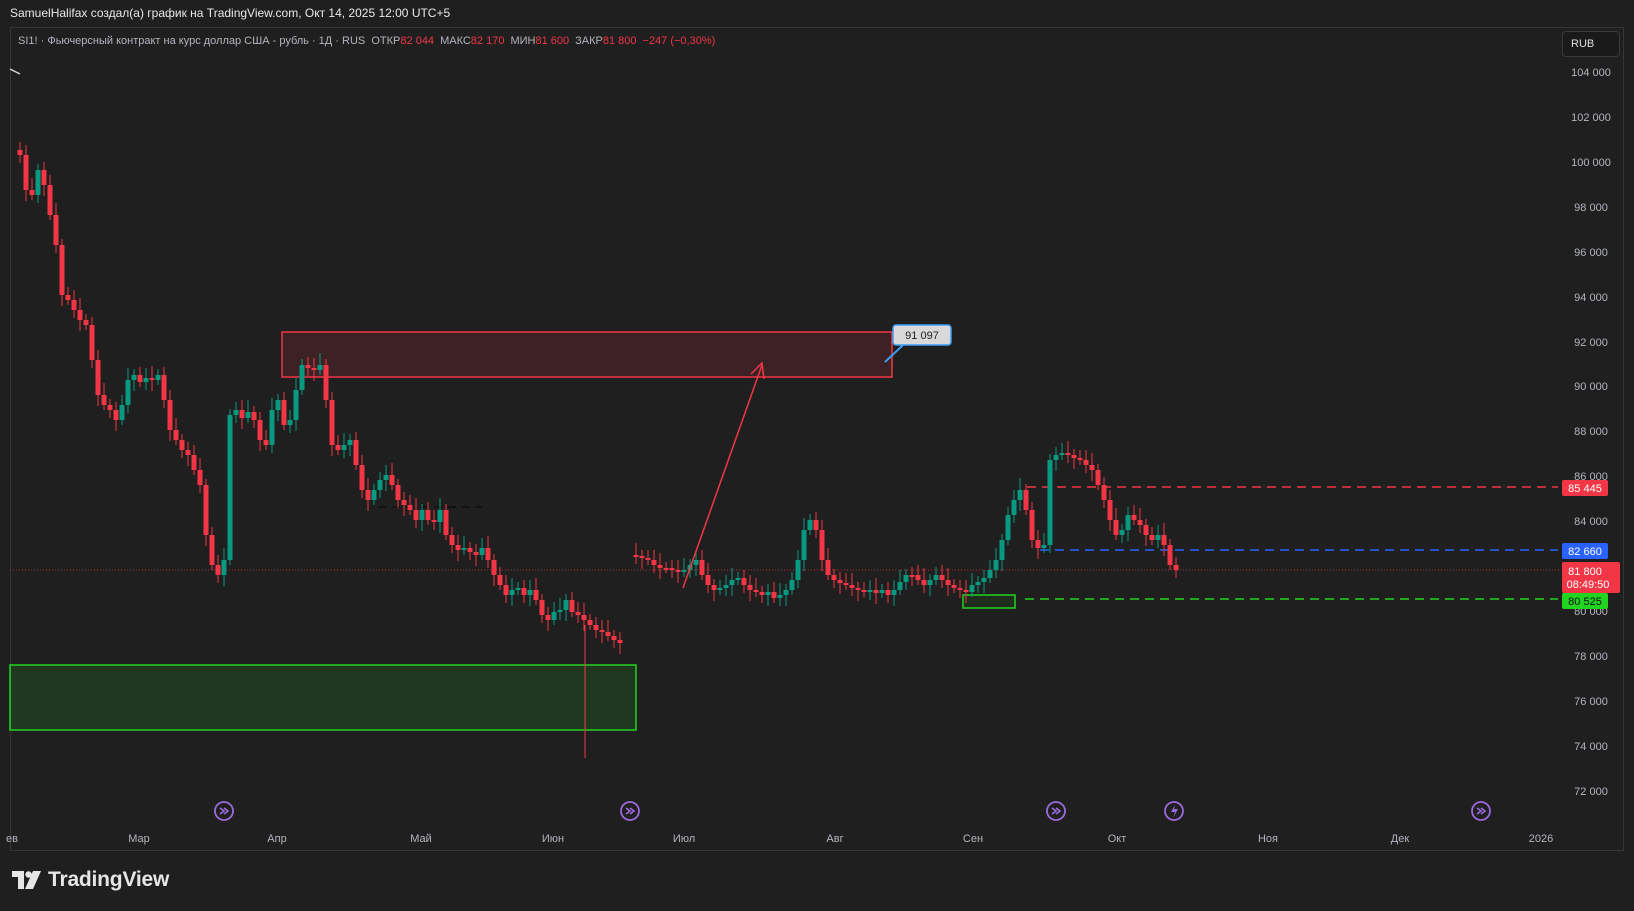 The width and height of the screenshot is (1634, 911). Describe the element at coordinates (779, 839) in the screenshot. I see `time-axis: ев Мар Апр Май Июн Июл Авг Сен Окт Ноя Дек 2026` at that location.